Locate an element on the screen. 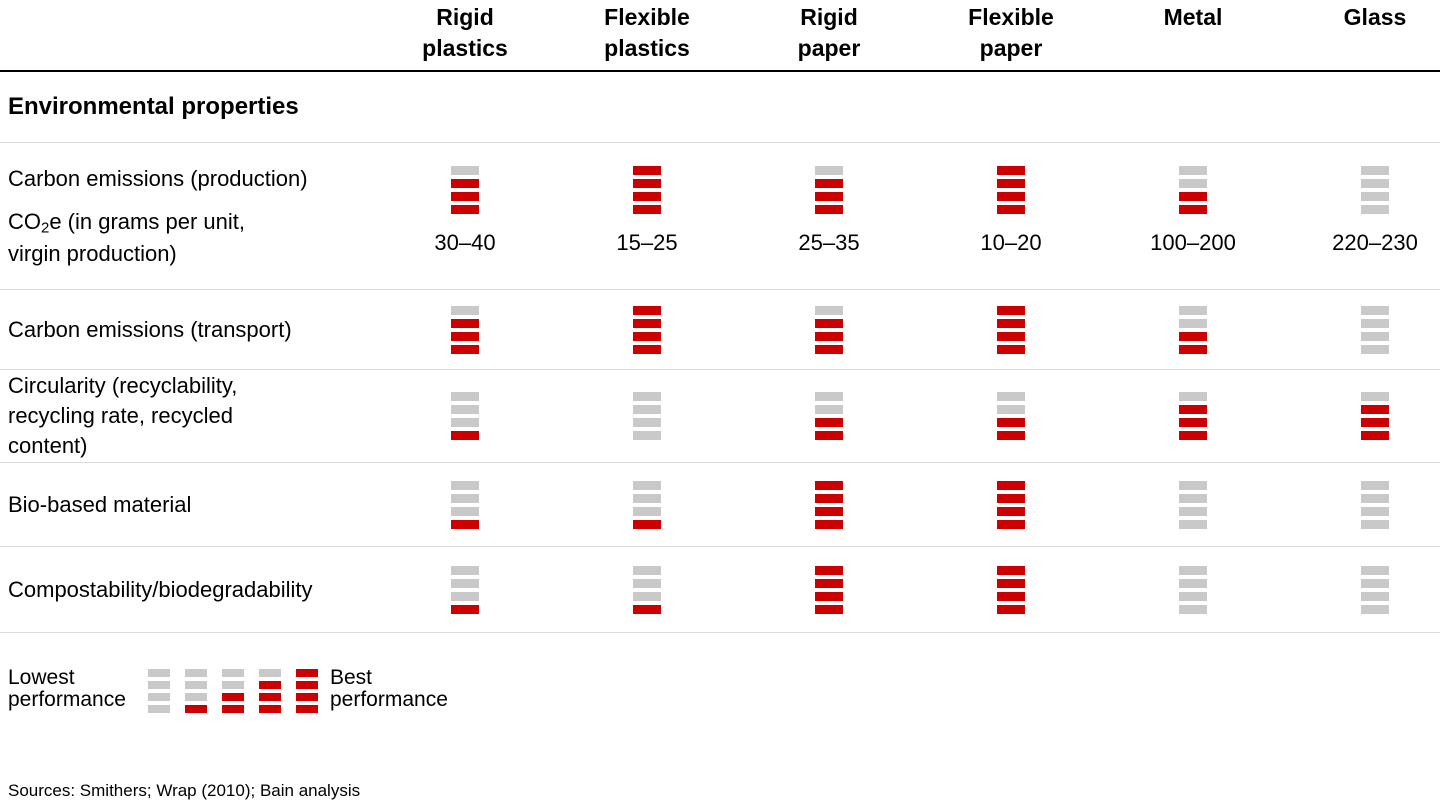  column-header-glass: Glass is located at coordinates (1375, 17).